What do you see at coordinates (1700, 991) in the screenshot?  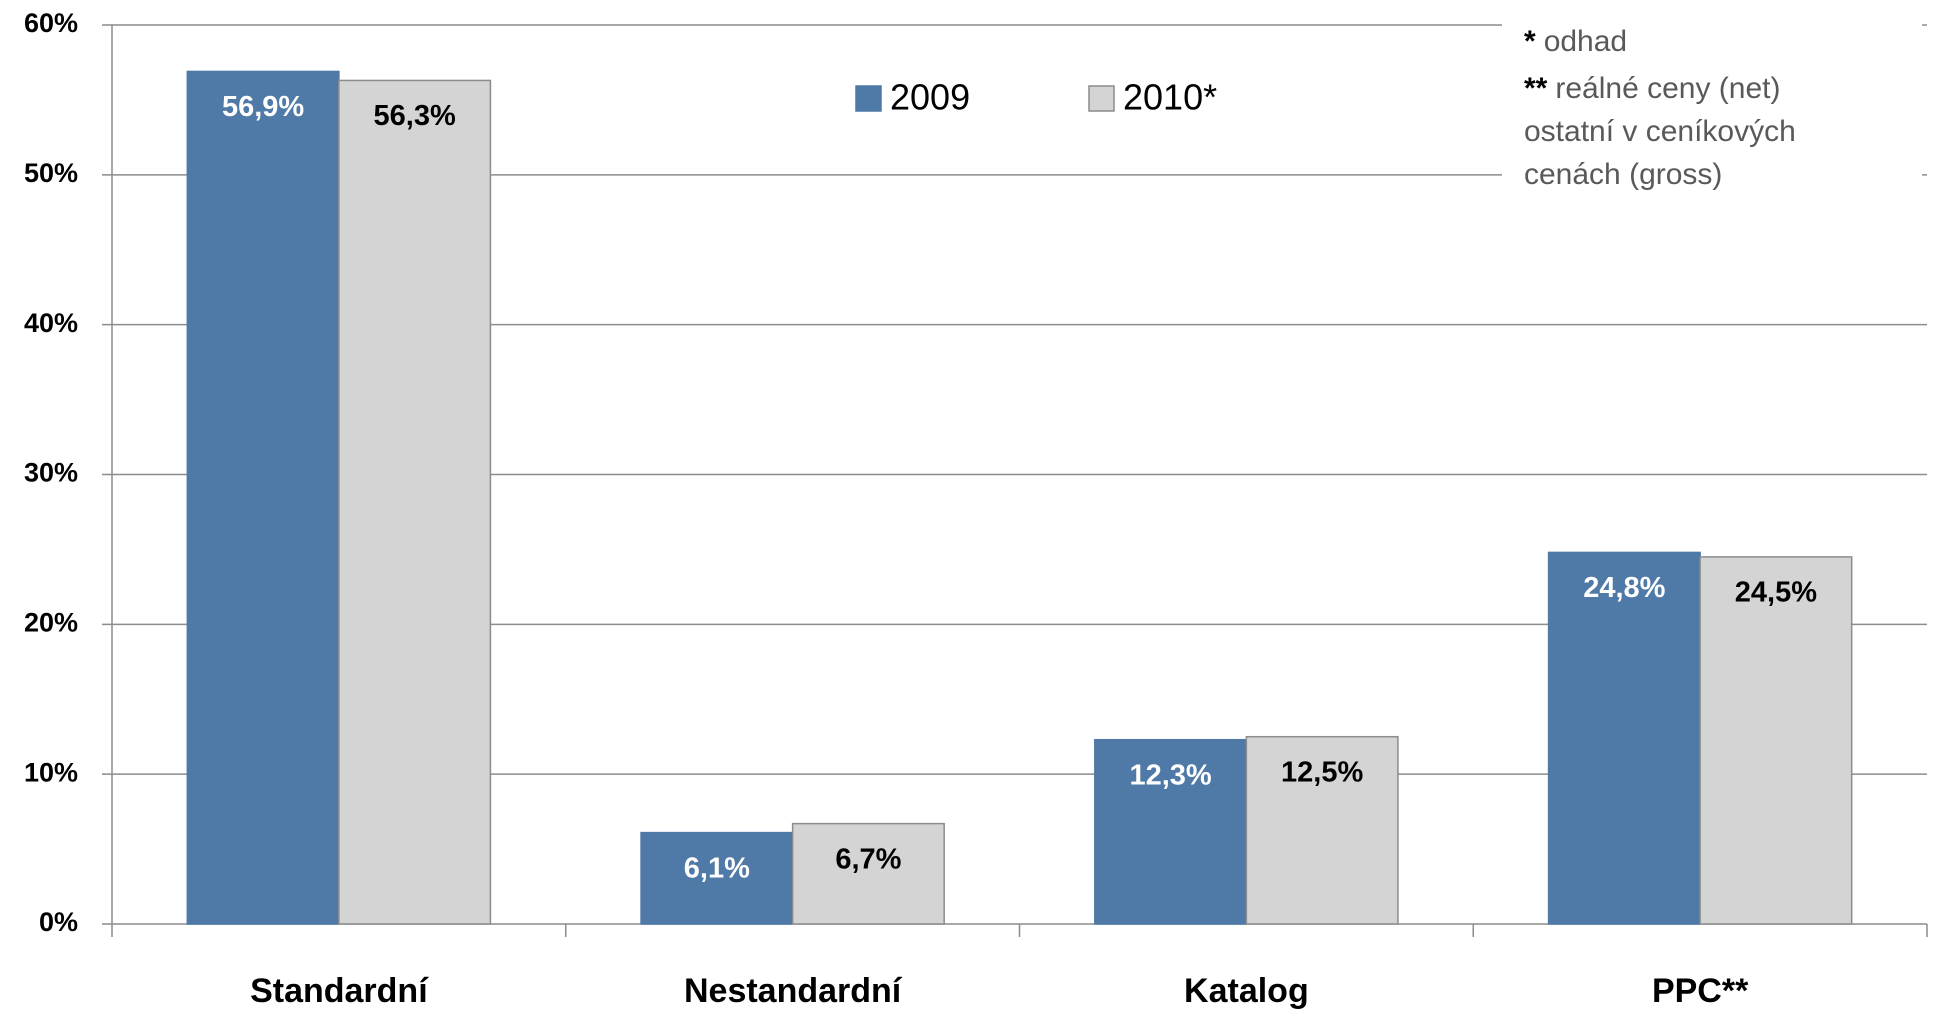 I see `x-tick-label: PPC**` at bounding box center [1700, 991].